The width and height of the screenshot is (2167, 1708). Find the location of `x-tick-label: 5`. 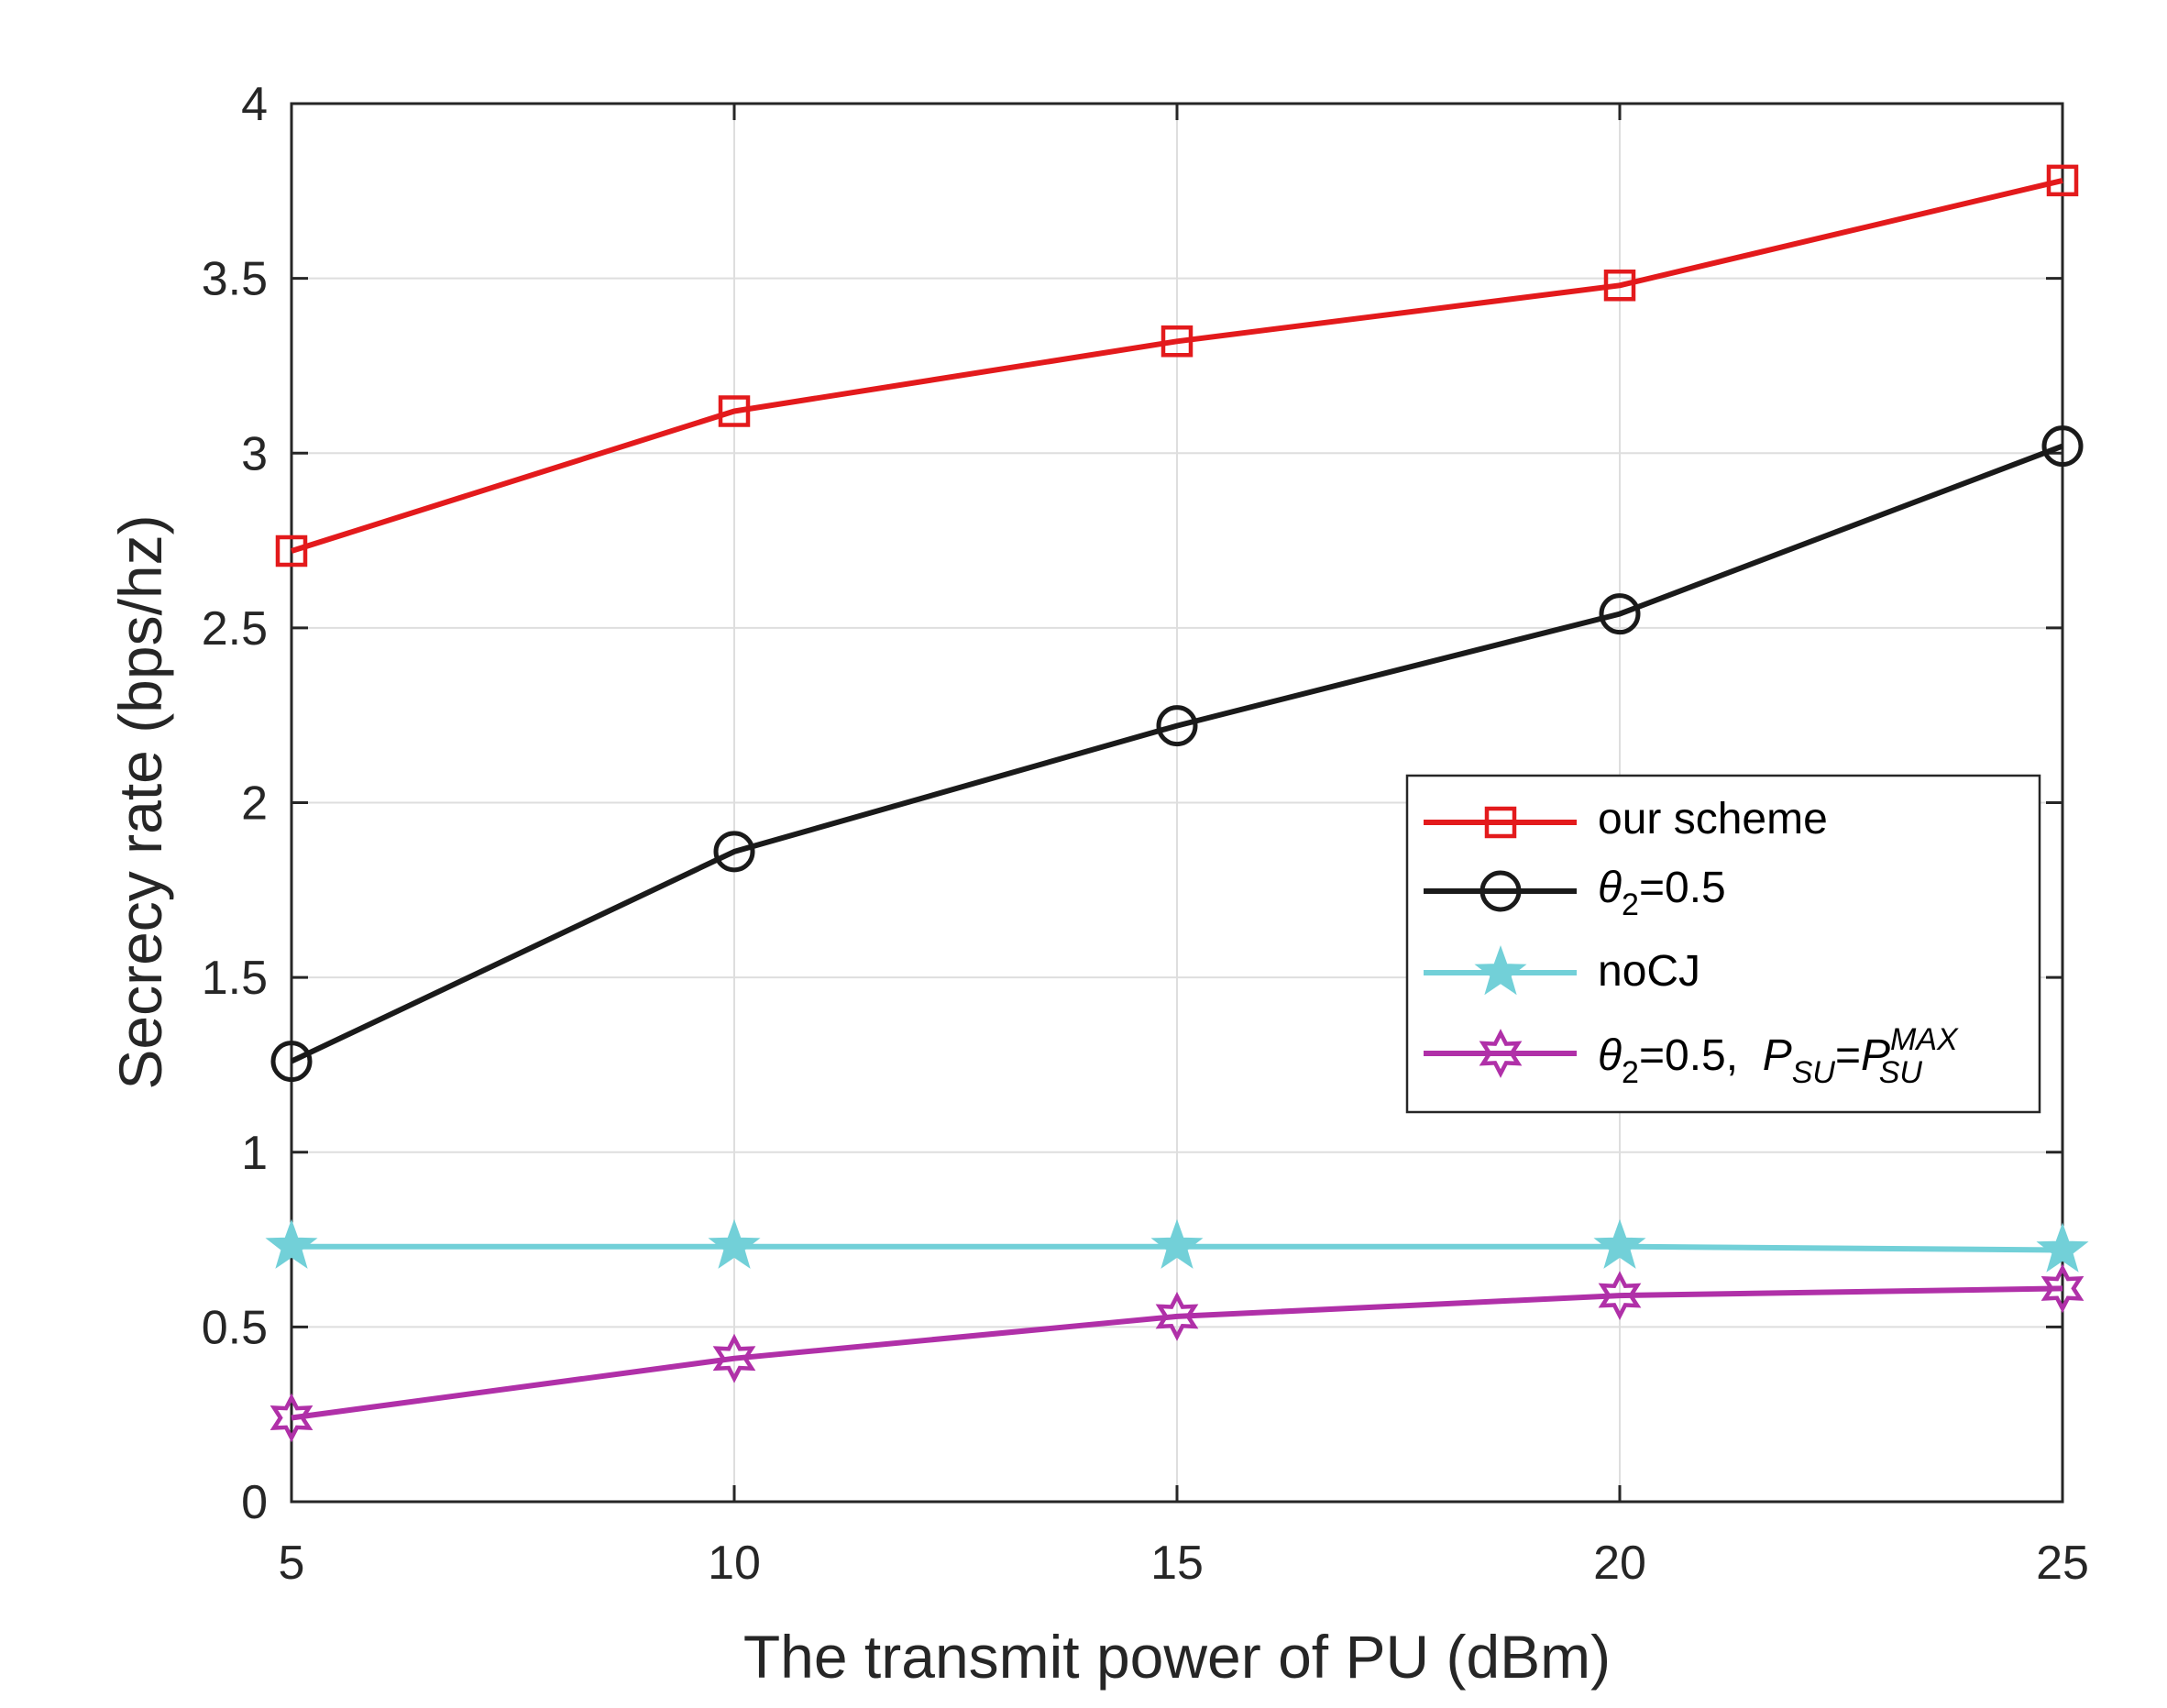

x-tick-label: 5 is located at coordinates (292, 1563).